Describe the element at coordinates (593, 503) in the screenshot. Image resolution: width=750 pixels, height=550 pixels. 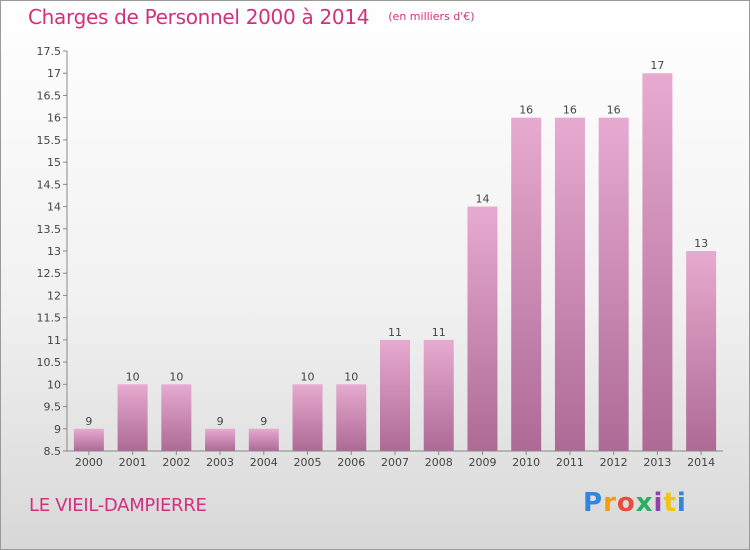
I see `logo-letter: P` at that location.